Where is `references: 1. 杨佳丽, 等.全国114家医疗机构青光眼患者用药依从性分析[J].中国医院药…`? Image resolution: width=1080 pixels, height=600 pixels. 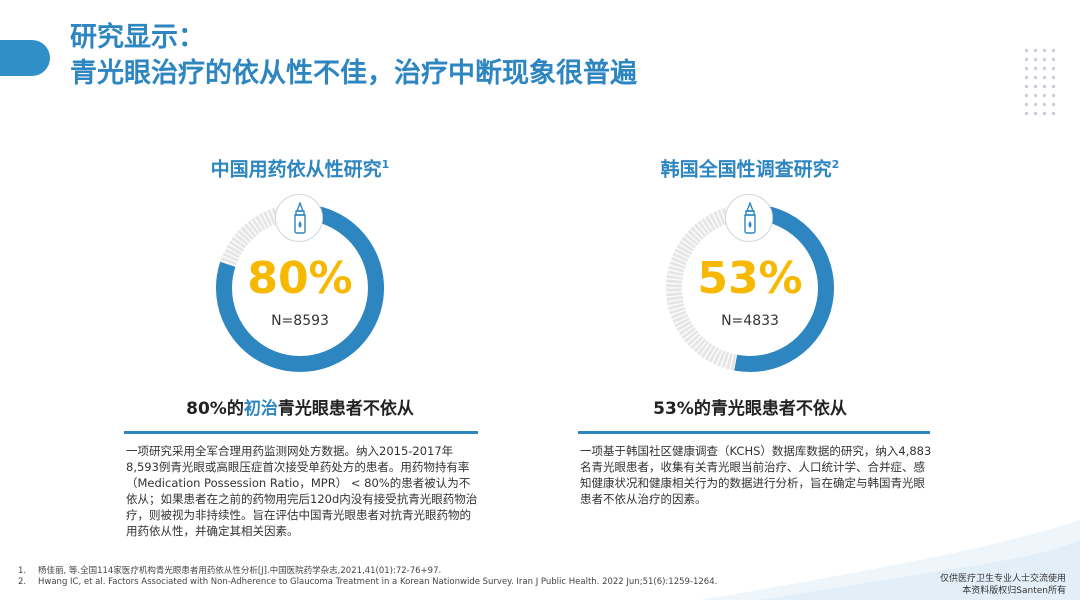 references: 1. 杨佳丽, 等.全国114家医疗机构青光眼患者用药依从性分析[J].中国医院药… is located at coordinates (367, 577).